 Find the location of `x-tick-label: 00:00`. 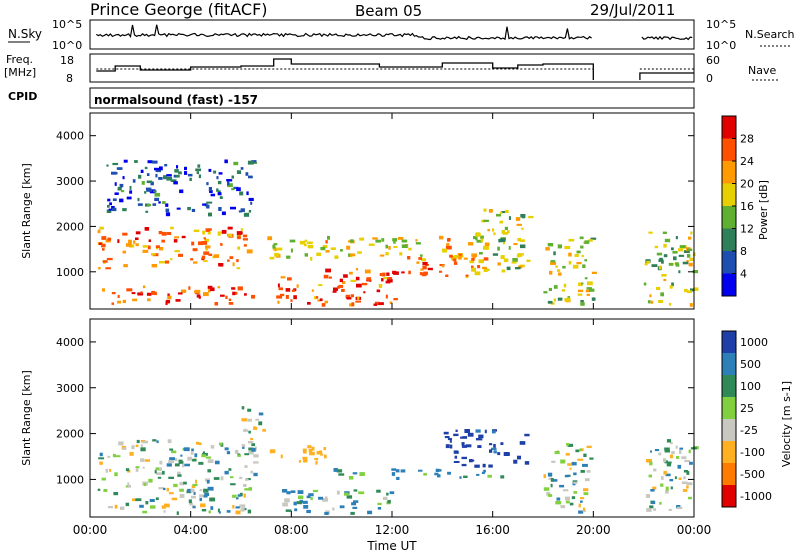

x-tick-label: 00:00 is located at coordinates (90, 530).